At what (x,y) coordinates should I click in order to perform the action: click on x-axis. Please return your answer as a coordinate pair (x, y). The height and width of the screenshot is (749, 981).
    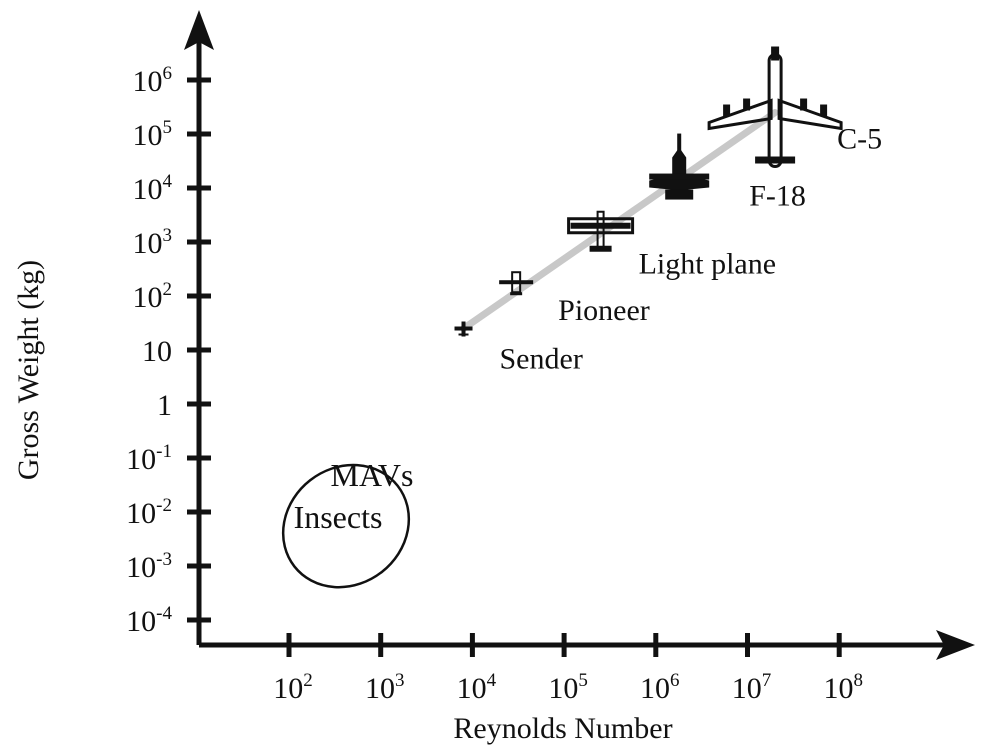
    Looking at the image, I should click on (587, 645).